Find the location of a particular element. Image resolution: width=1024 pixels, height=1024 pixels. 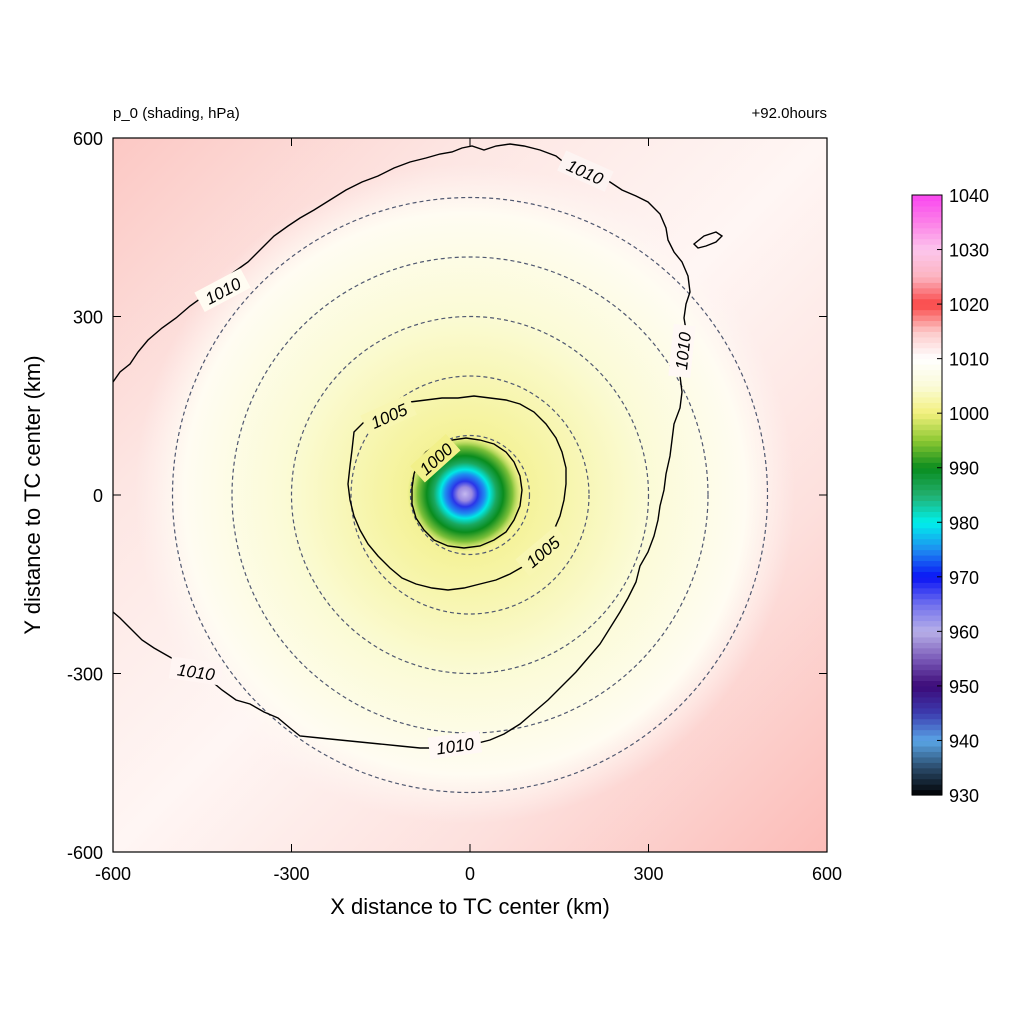

colorbar-tick-label: 930 is located at coordinates (964, 796).